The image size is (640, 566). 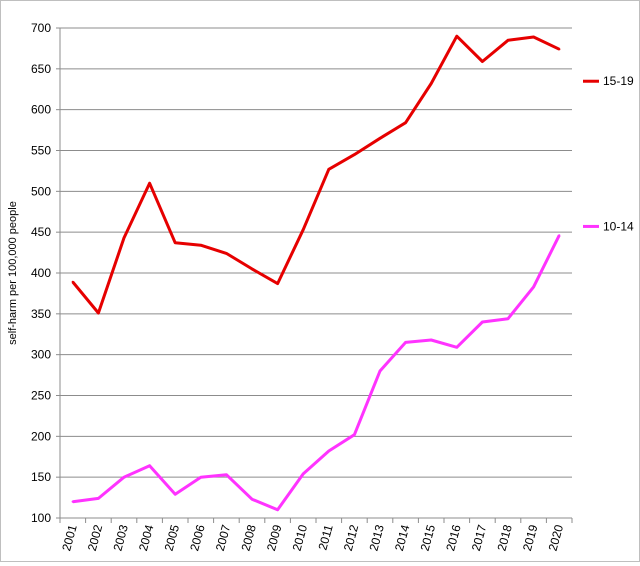 What do you see at coordinates (172, 538) in the screenshot?
I see `x-tick-label: 2005` at bounding box center [172, 538].